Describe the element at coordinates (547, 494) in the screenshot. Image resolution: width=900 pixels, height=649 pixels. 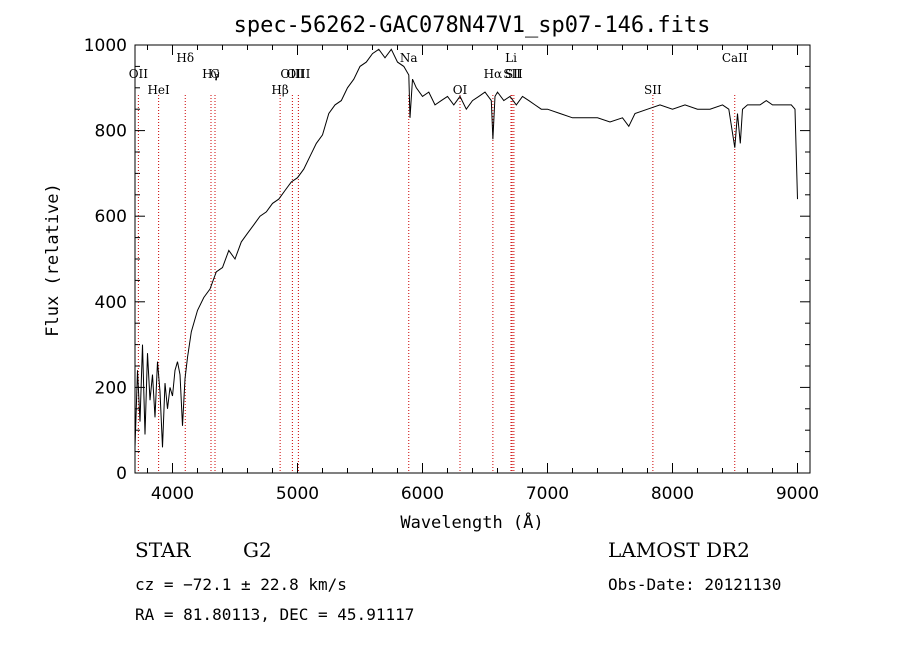
I see `x-tick-label: 7000` at that location.